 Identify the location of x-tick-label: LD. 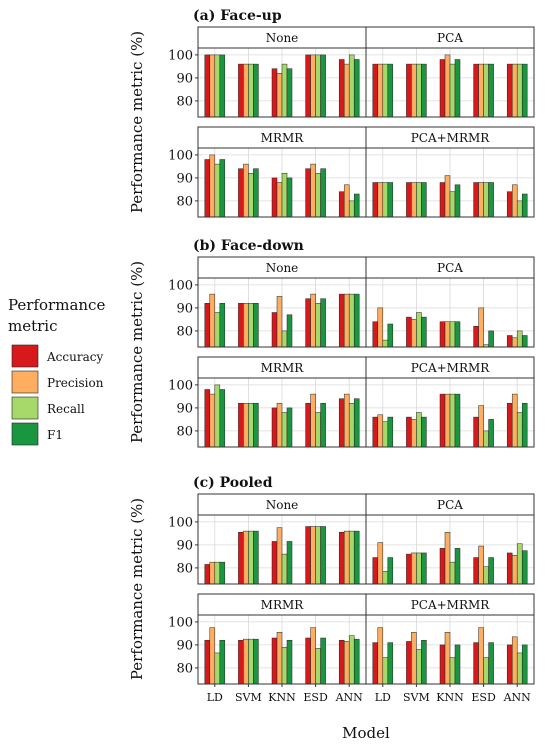
(215, 697).